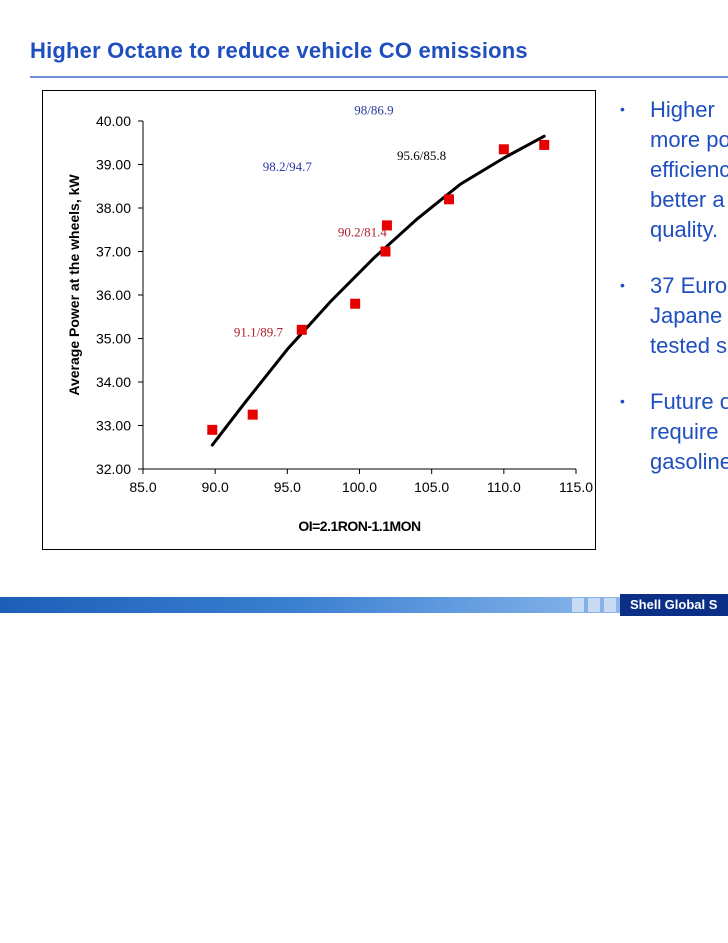  What do you see at coordinates (674, 605) in the screenshot?
I see `footer-logo: Shell Global S` at bounding box center [674, 605].